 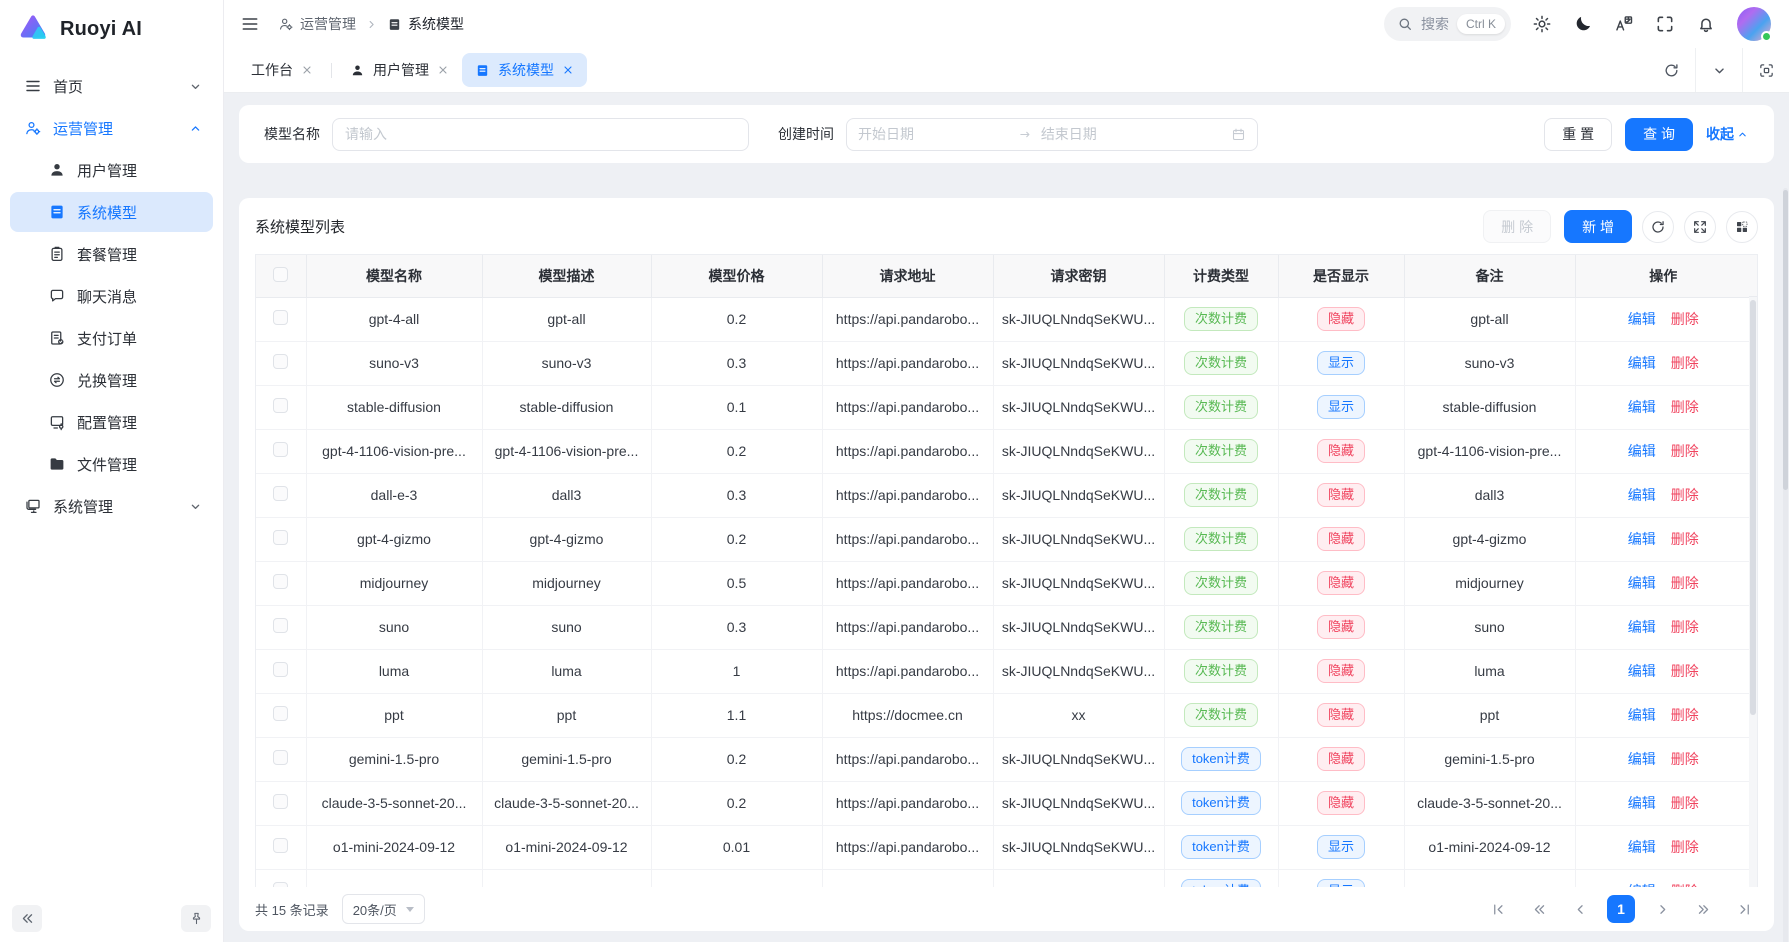 What do you see at coordinates (1706, 24) in the screenshot?
I see `notifications-bell-icon` at bounding box center [1706, 24].